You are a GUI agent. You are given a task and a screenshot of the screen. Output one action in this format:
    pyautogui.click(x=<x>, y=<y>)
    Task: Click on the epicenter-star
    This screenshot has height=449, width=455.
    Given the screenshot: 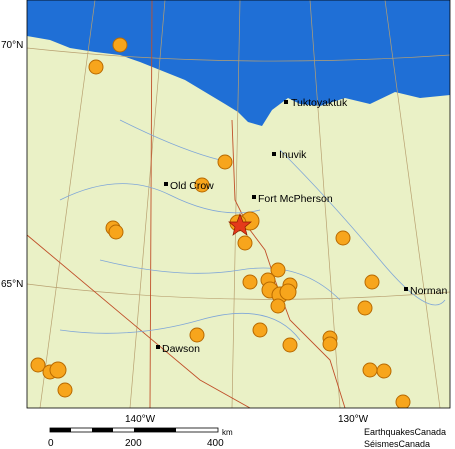 What is the action you would take?
    pyautogui.click(x=240, y=224)
    